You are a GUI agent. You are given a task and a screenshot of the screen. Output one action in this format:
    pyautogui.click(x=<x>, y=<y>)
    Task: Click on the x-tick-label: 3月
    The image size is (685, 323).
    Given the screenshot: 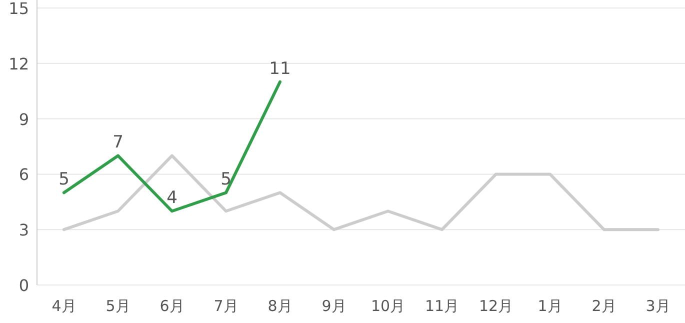 What is the action you would take?
    pyautogui.click(x=658, y=306)
    